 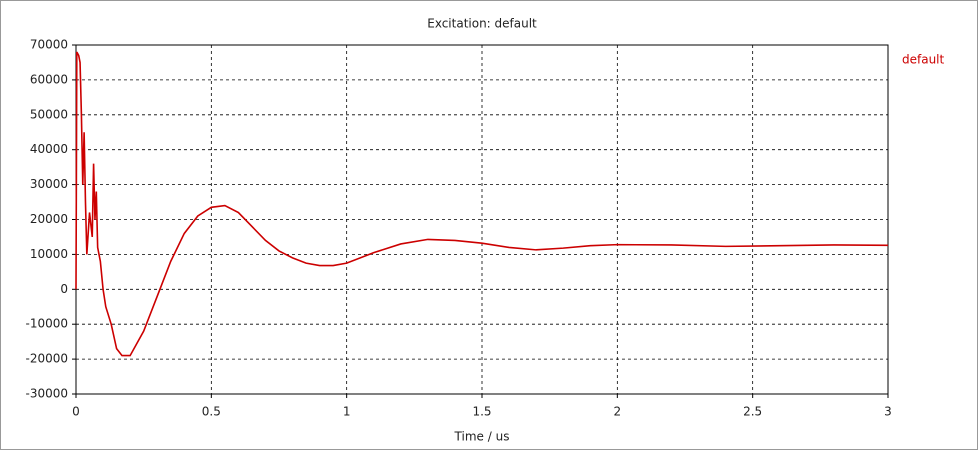 I want to click on x-tick-label: 2, so click(x=618, y=412).